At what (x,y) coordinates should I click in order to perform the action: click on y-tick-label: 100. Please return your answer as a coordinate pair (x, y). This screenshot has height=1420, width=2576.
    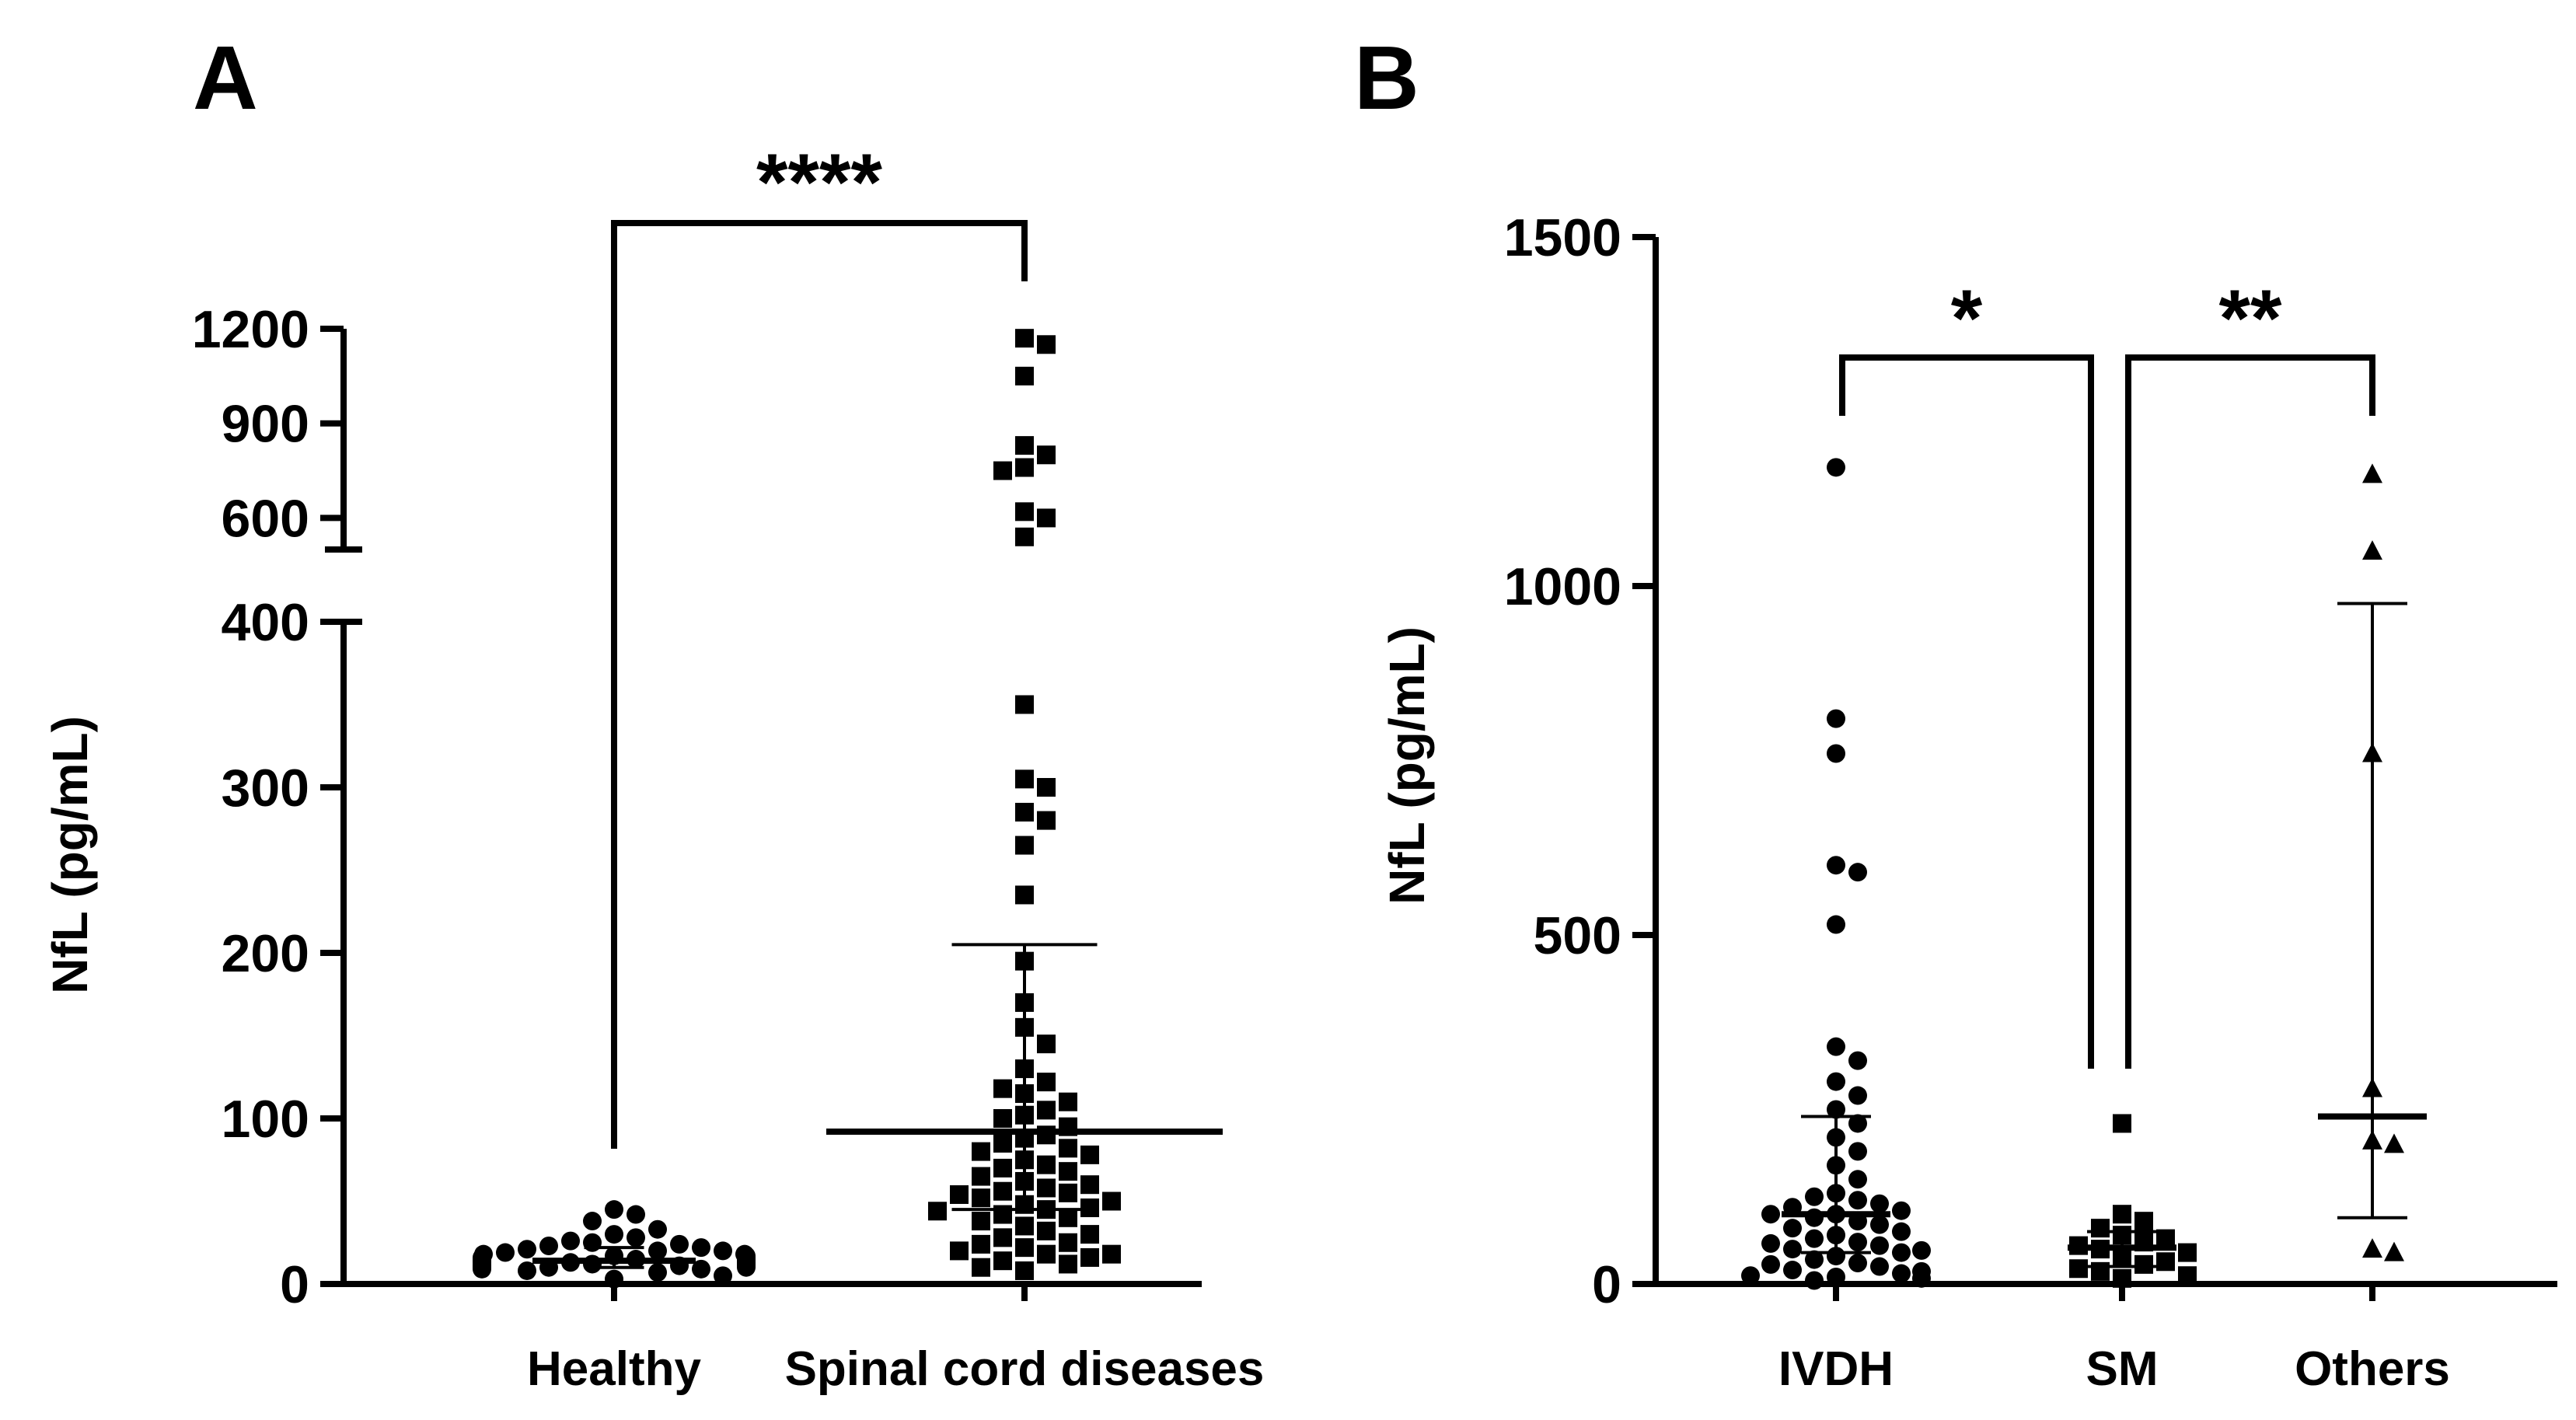
    Looking at the image, I should click on (266, 1119).